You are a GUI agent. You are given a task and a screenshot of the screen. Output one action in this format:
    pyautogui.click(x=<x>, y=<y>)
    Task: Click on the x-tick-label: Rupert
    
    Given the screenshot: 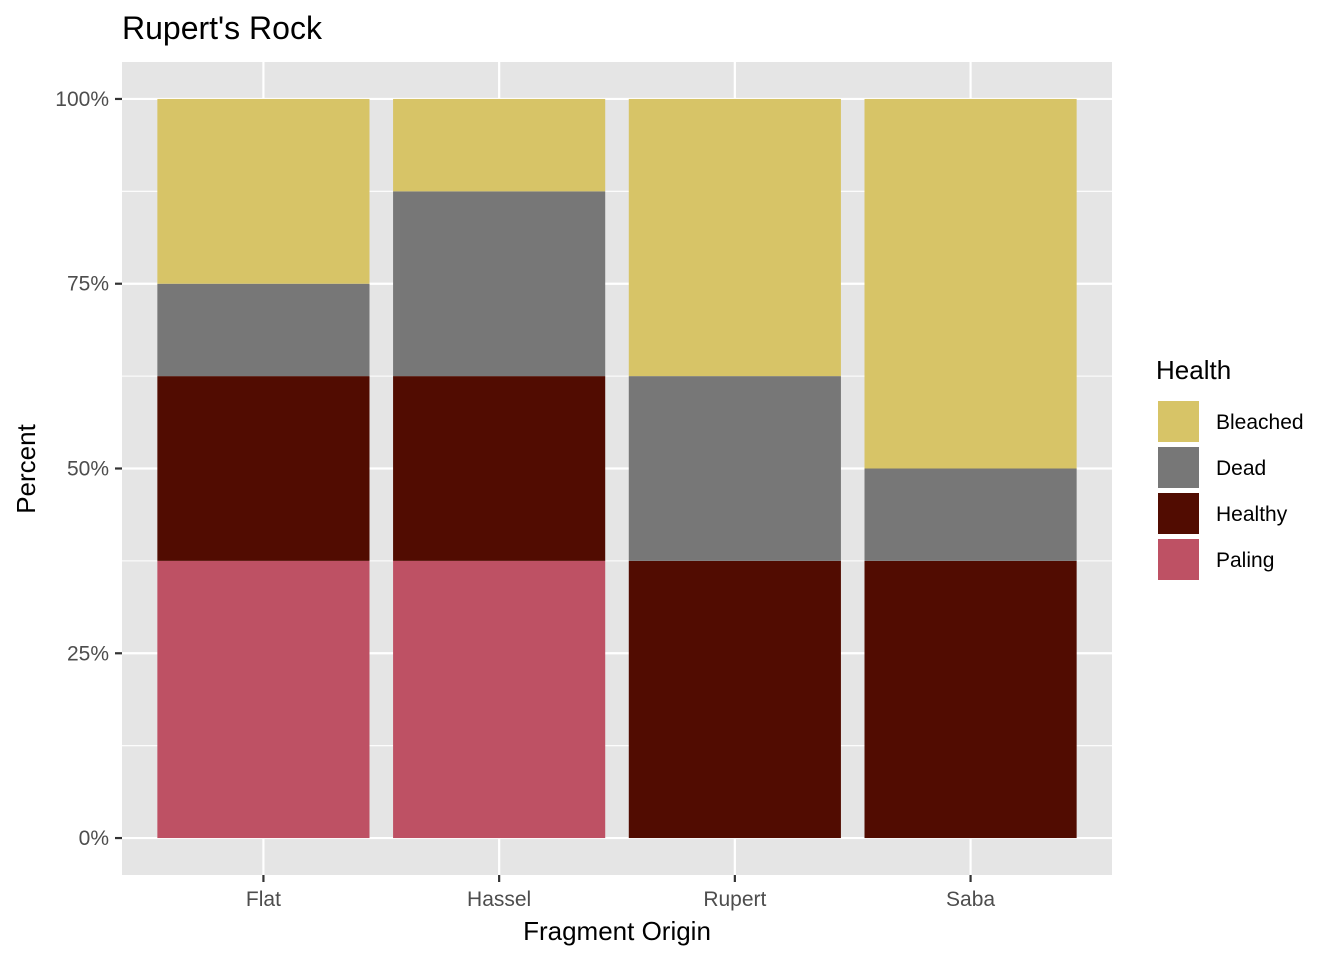 What is the action you would take?
    pyautogui.click(x=734, y=899)
    